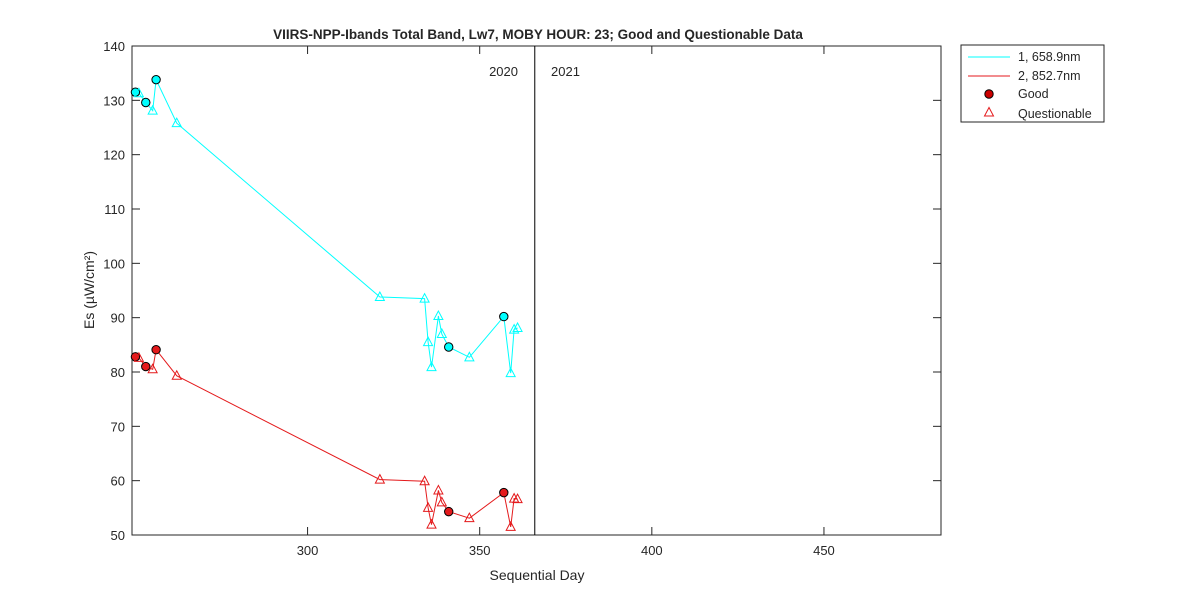 The height and width of the screenshot is (600, 1200). Describe the element at coordinates (1033, 94) in the screenshot. I see `legend-label-good: Good` at that location.